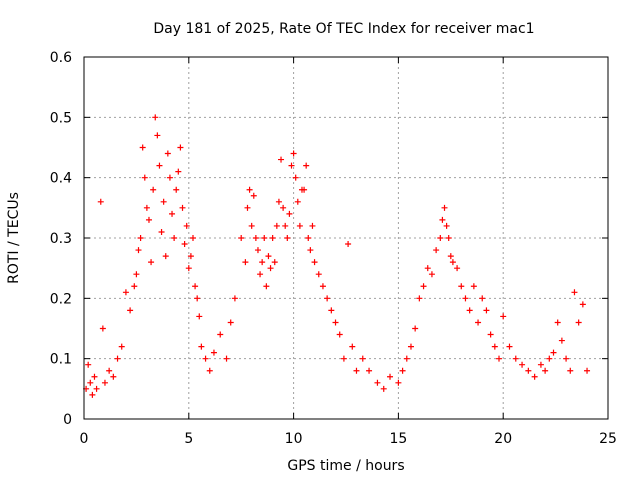 The width and height of the screenshot is (640, 480). Describe the element at coordinates (61, 179) in the screenshot. I see `y-tick-label: 0.4` at that location.